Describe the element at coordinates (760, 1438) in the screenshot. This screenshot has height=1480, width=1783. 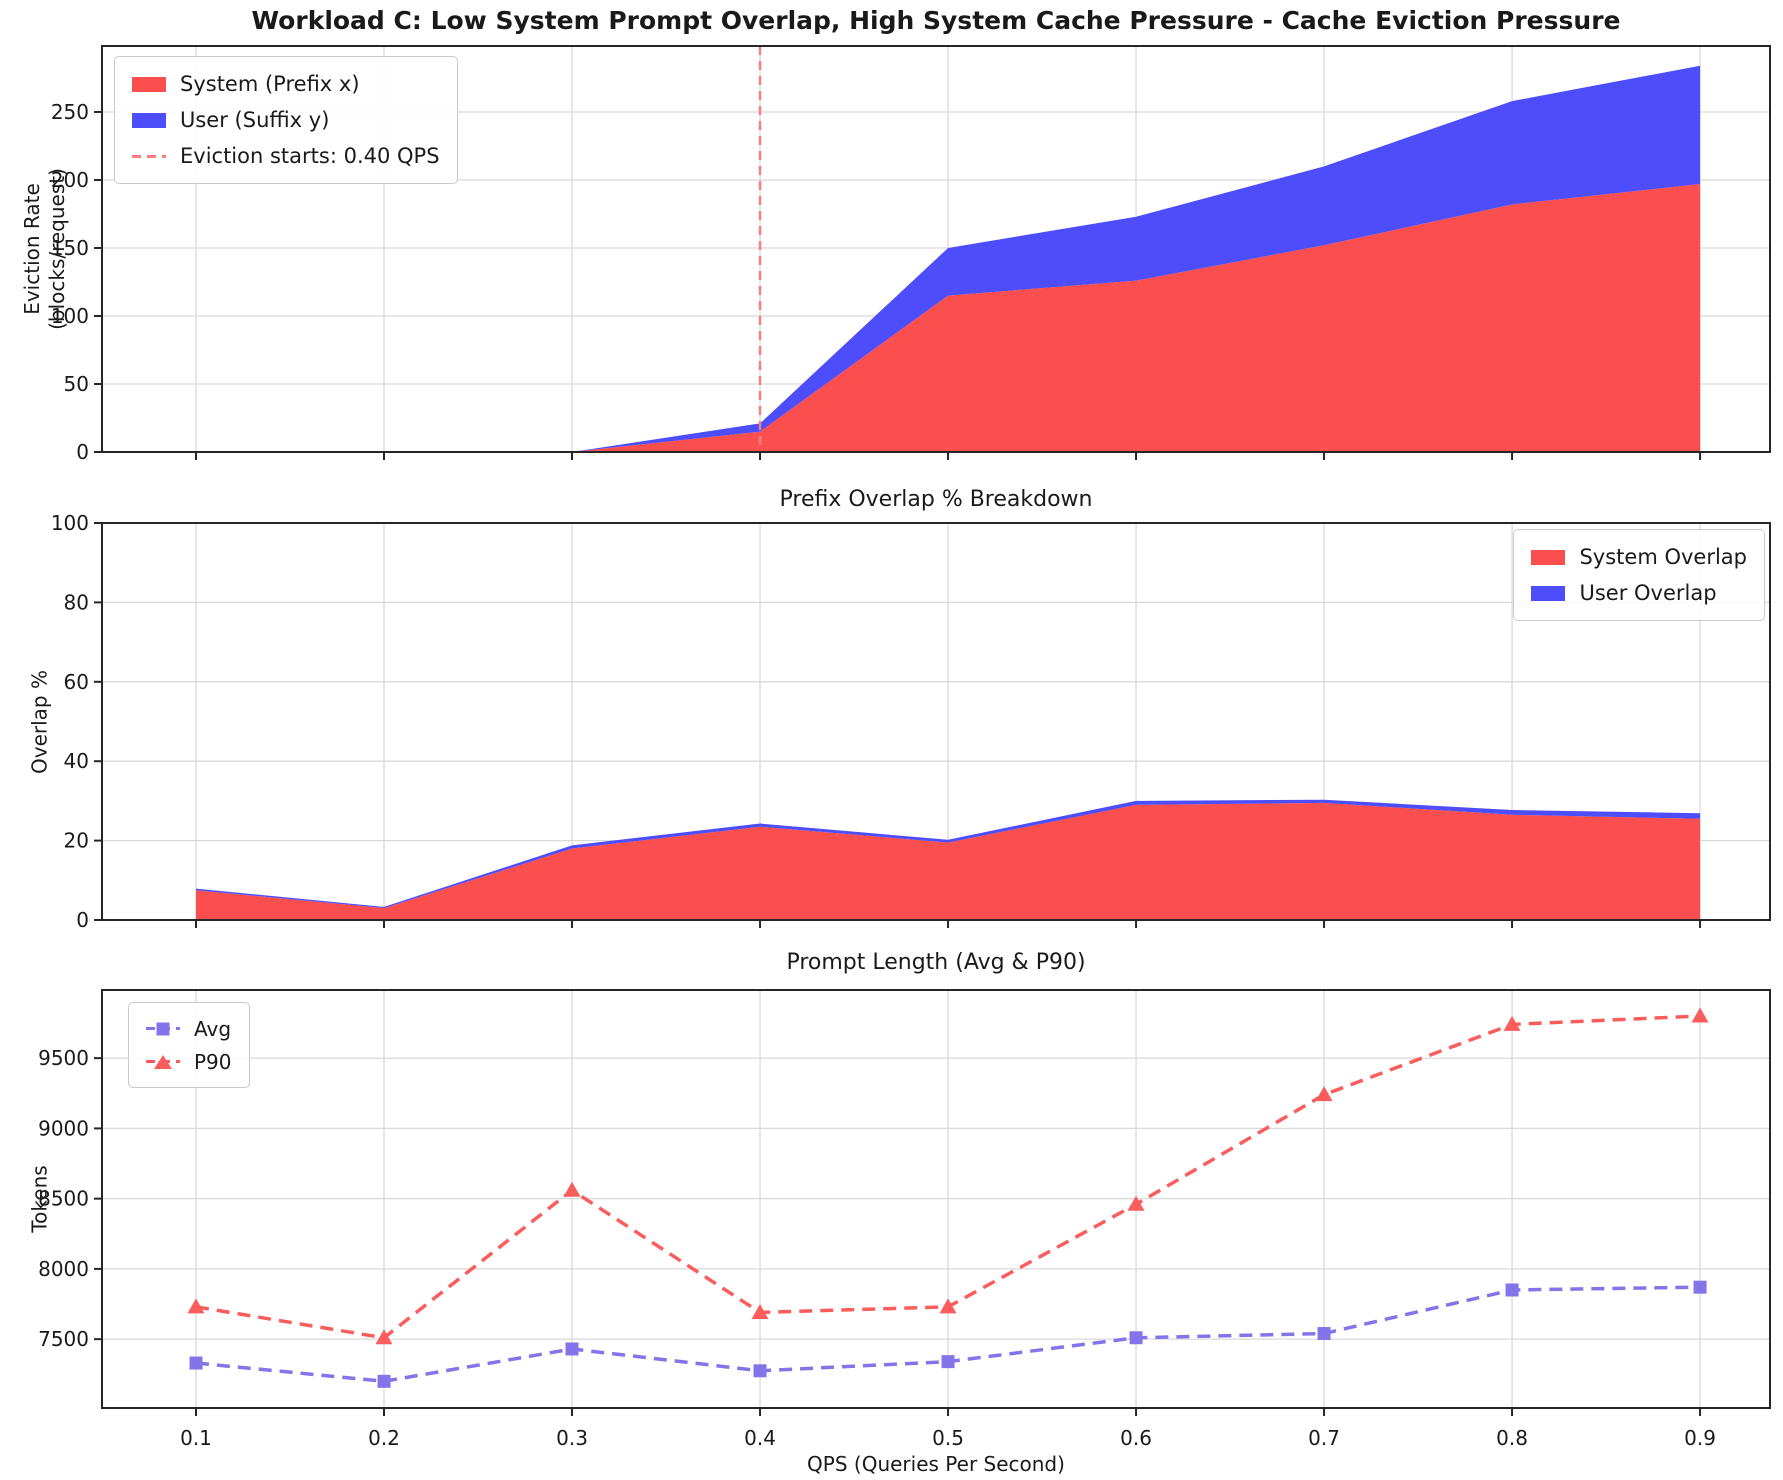
I see `svg-text: 0.4` at that location.